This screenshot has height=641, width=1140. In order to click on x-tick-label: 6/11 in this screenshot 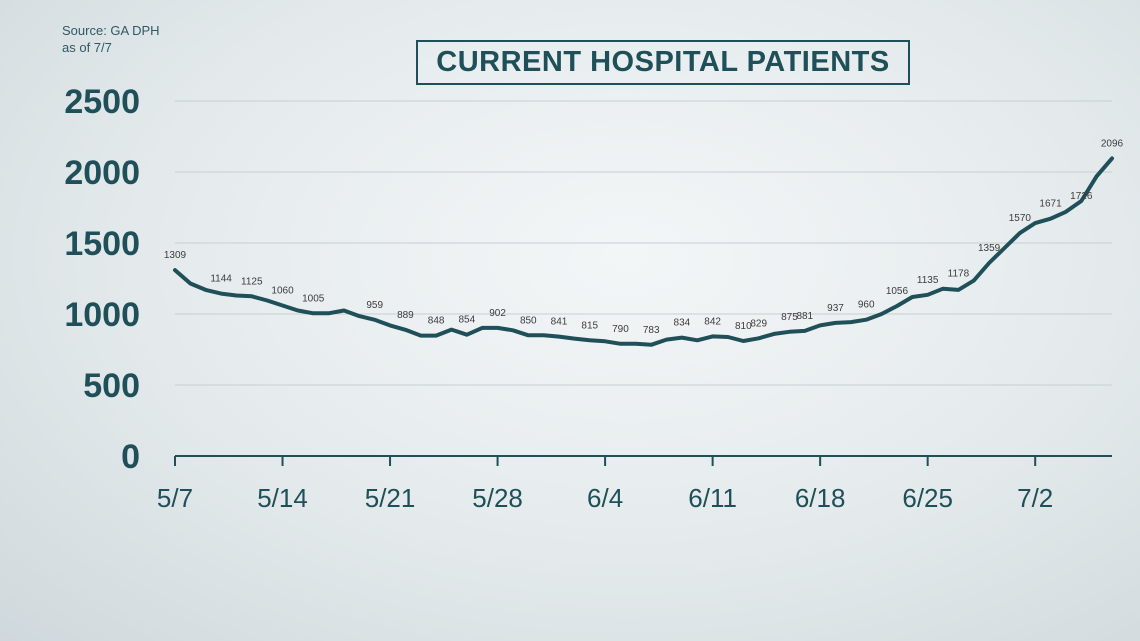, I will do `click(712, 498)`.